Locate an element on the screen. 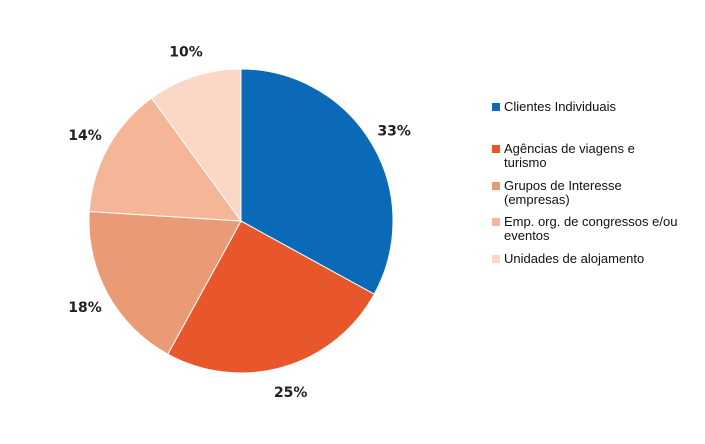  legend-item-emp-org: Emp. org. de congressos e/ou eventos is located at coordinates (587, 229).